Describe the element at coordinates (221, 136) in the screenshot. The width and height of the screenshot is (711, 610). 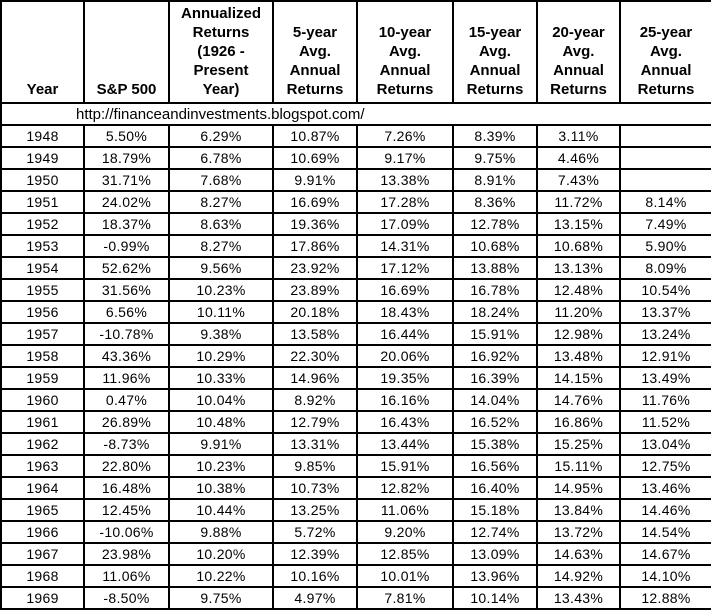
I see `value-cell: 6.29%` at that location.